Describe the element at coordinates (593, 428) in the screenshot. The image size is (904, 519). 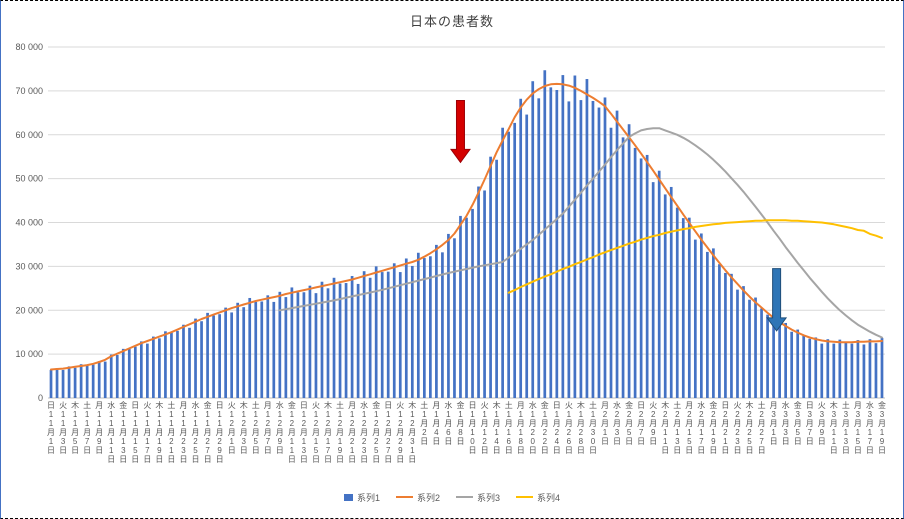
I see `x-tick-label: 土 1 月 3 0 日` at that location.